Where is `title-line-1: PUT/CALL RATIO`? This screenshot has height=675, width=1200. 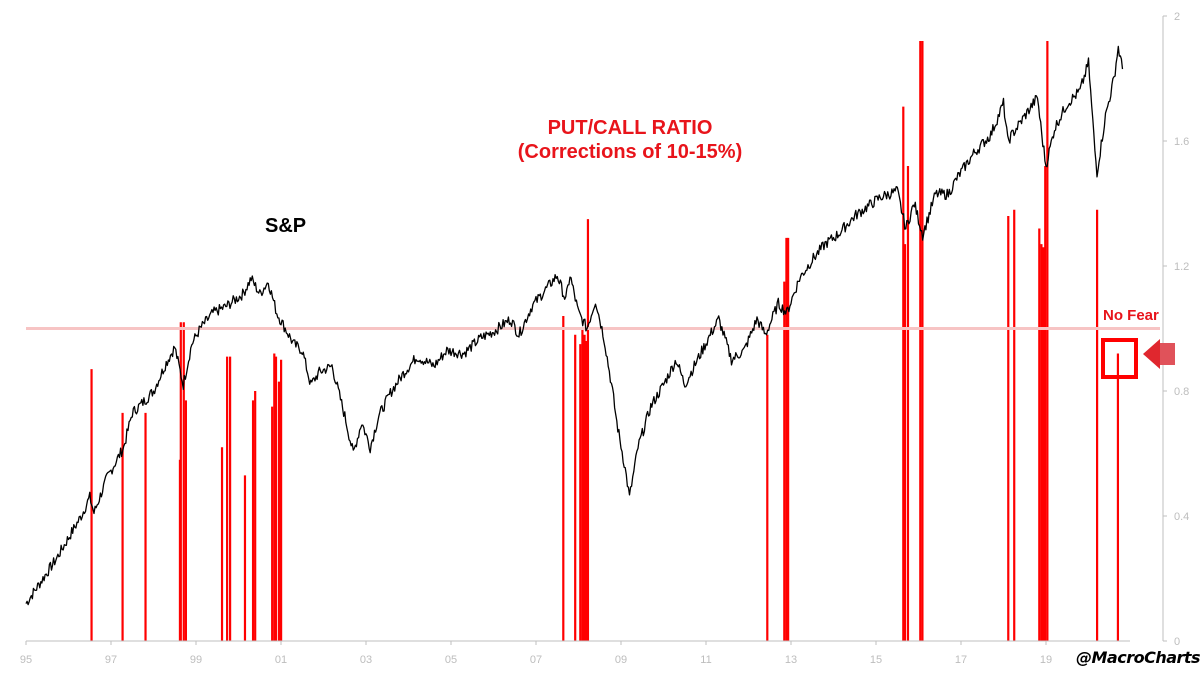 title-line-1: PUT/CALL RATIO is located at coordinates (630, 128).